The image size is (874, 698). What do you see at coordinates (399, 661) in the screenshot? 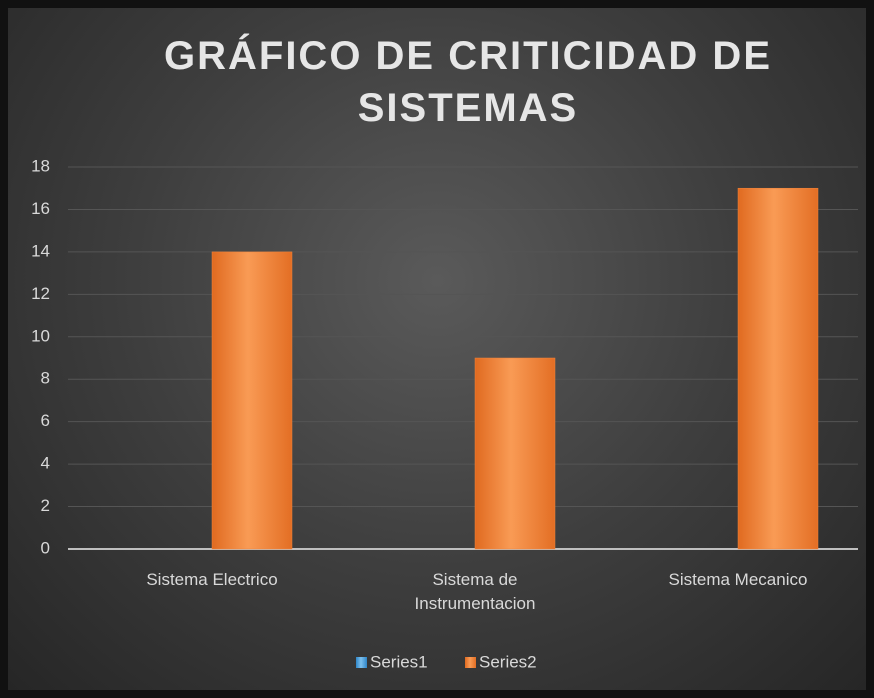
I see `legend-label: Series1` at bounding box center [399, 661].